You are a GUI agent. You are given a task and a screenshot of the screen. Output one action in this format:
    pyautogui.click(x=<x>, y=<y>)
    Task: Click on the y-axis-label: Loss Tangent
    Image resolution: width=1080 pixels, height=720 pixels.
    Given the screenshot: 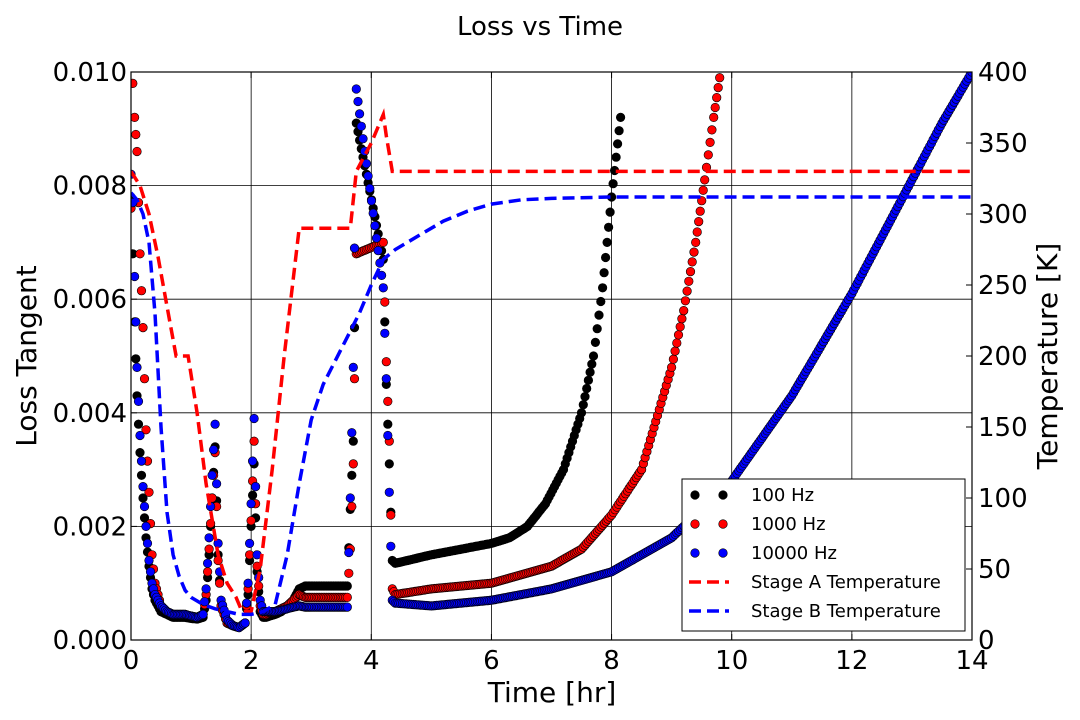 What is the action you would take?
    pyautogui.click(x=26, y=355)
    